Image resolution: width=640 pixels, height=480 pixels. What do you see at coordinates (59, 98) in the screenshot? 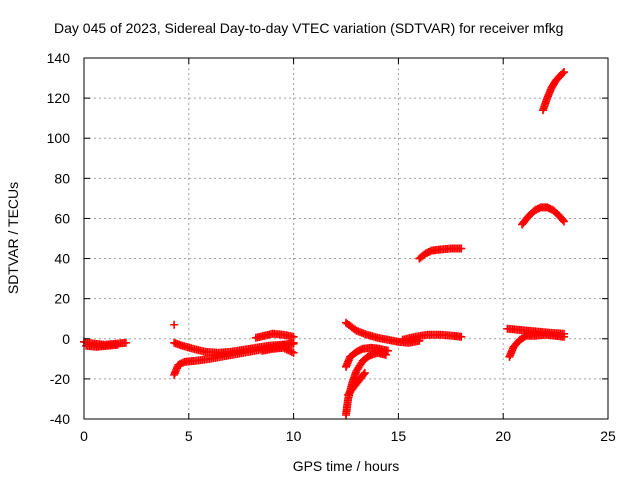
I see `y-tick-label: 120` at bounding box center [59, 98].